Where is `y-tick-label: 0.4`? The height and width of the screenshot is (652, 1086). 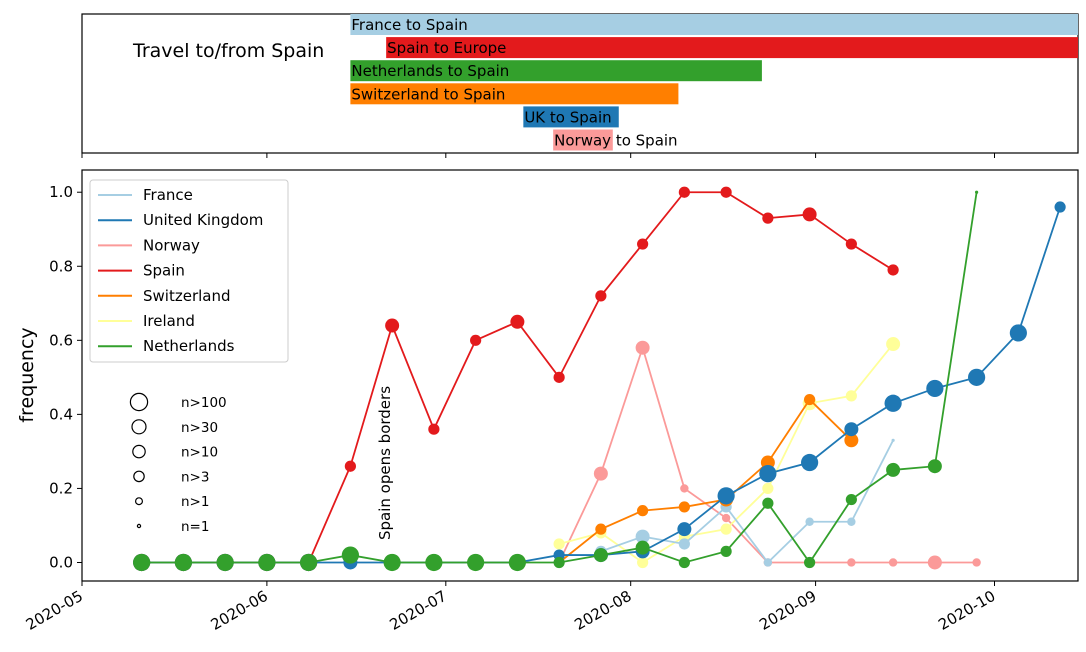 y-tick-label: 0.4 is located at coordinates (61, 414).